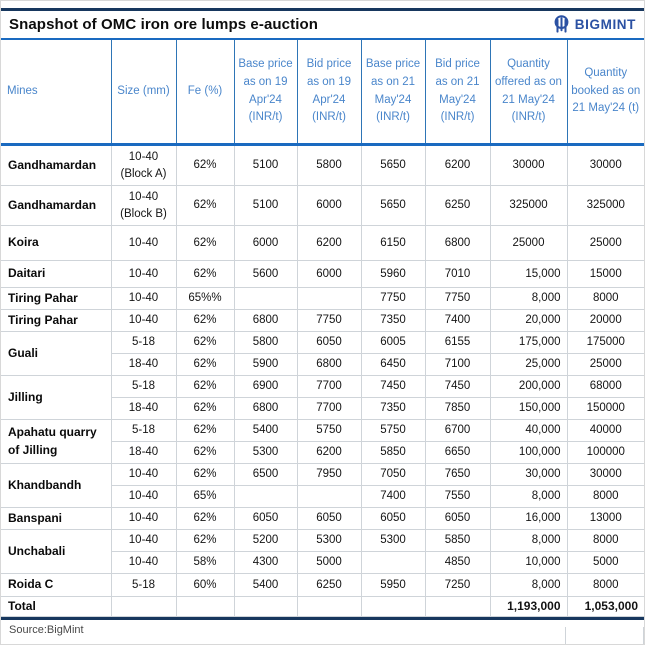  Describe the element at coordinates (265, 274) in the screenshot. I see `base-price-19apr-cell: 5600` at that location.